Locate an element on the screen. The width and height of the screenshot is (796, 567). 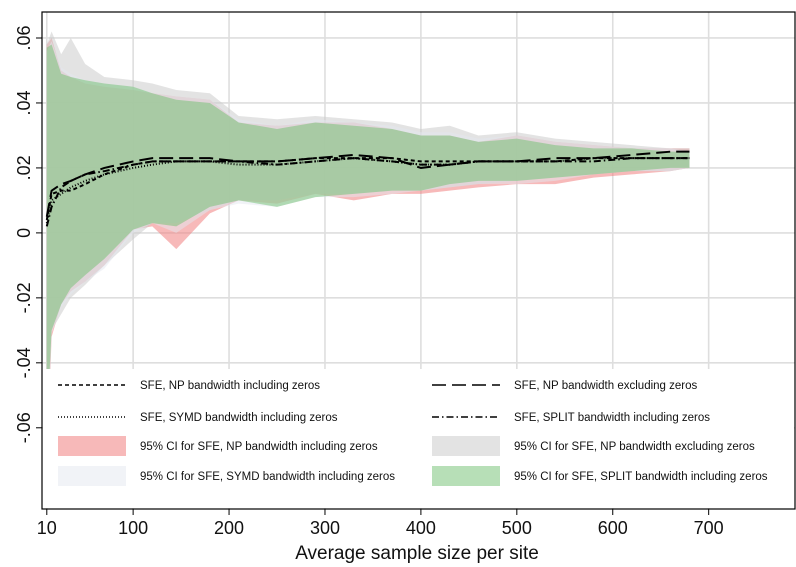
x-tick-label: 300 is located at coordinates (325, 528).